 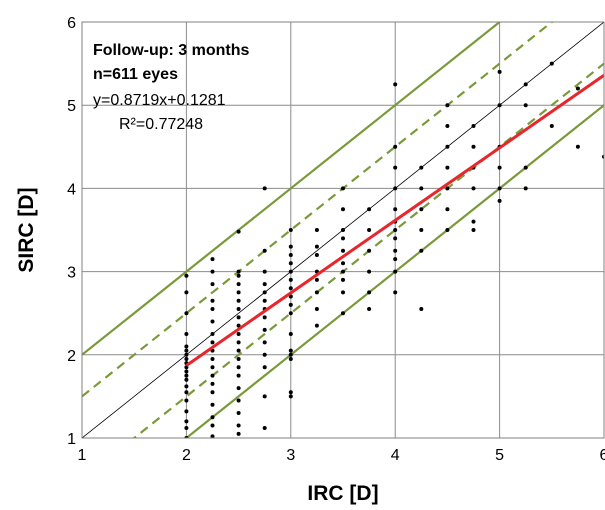 What do you see at coordinates (342, 493) in the screenshot?
I see `x-axis-title: IRC [D]` at bounding box center [342, 493].